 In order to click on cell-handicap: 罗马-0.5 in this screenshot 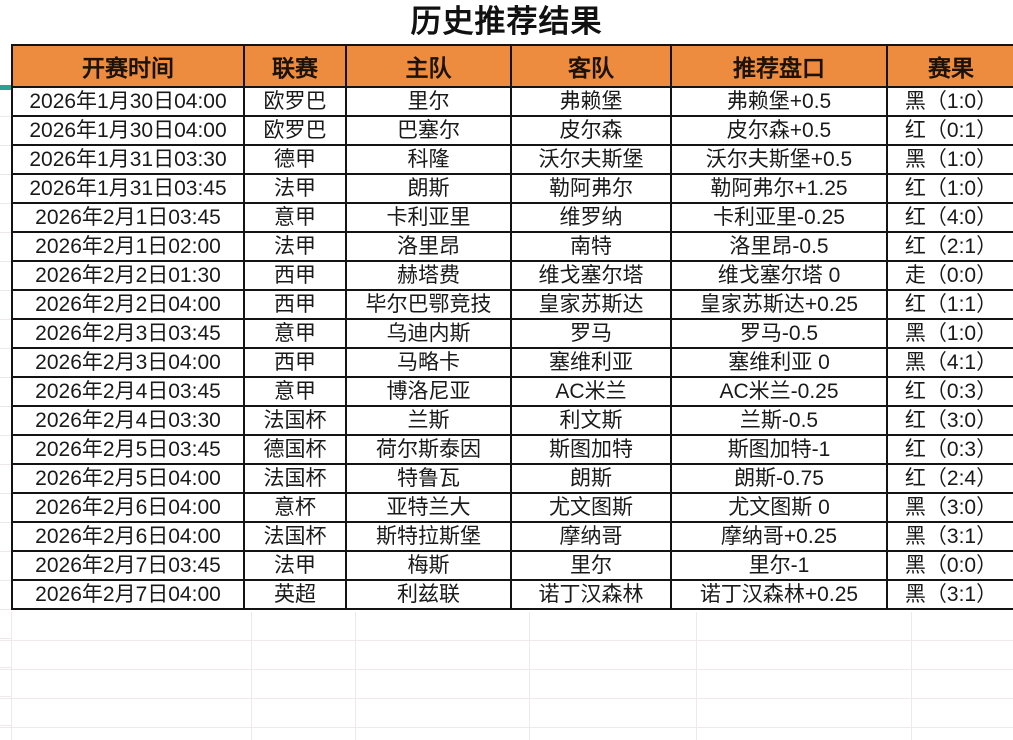, I will do `click(779, 333)`.